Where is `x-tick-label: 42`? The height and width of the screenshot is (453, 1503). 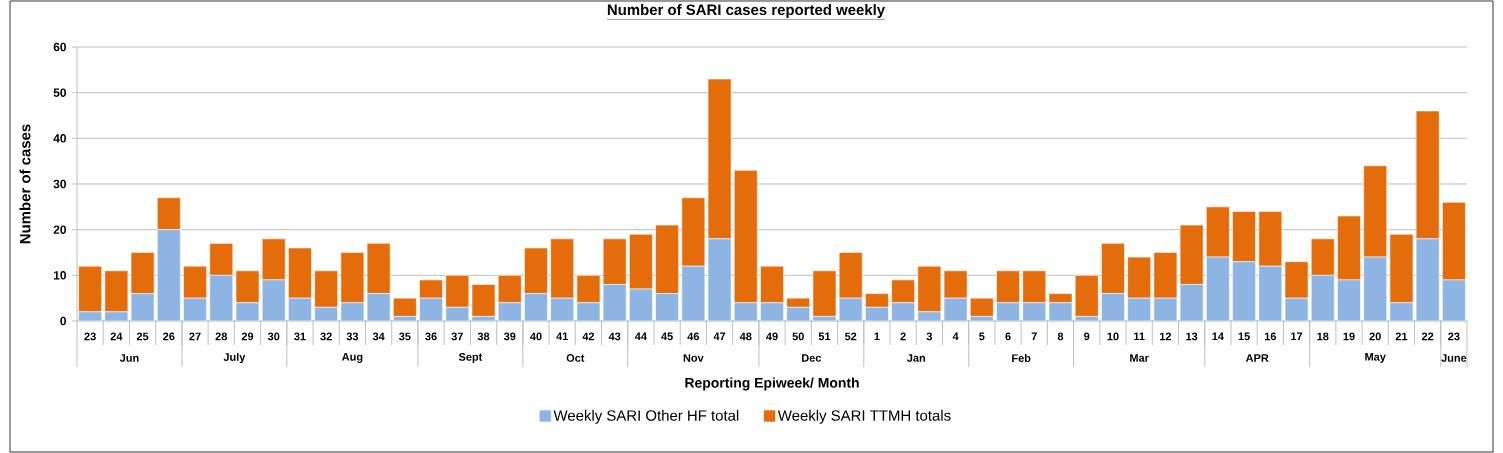
x-tick-label: 42 is located at coordinates (588, 336).